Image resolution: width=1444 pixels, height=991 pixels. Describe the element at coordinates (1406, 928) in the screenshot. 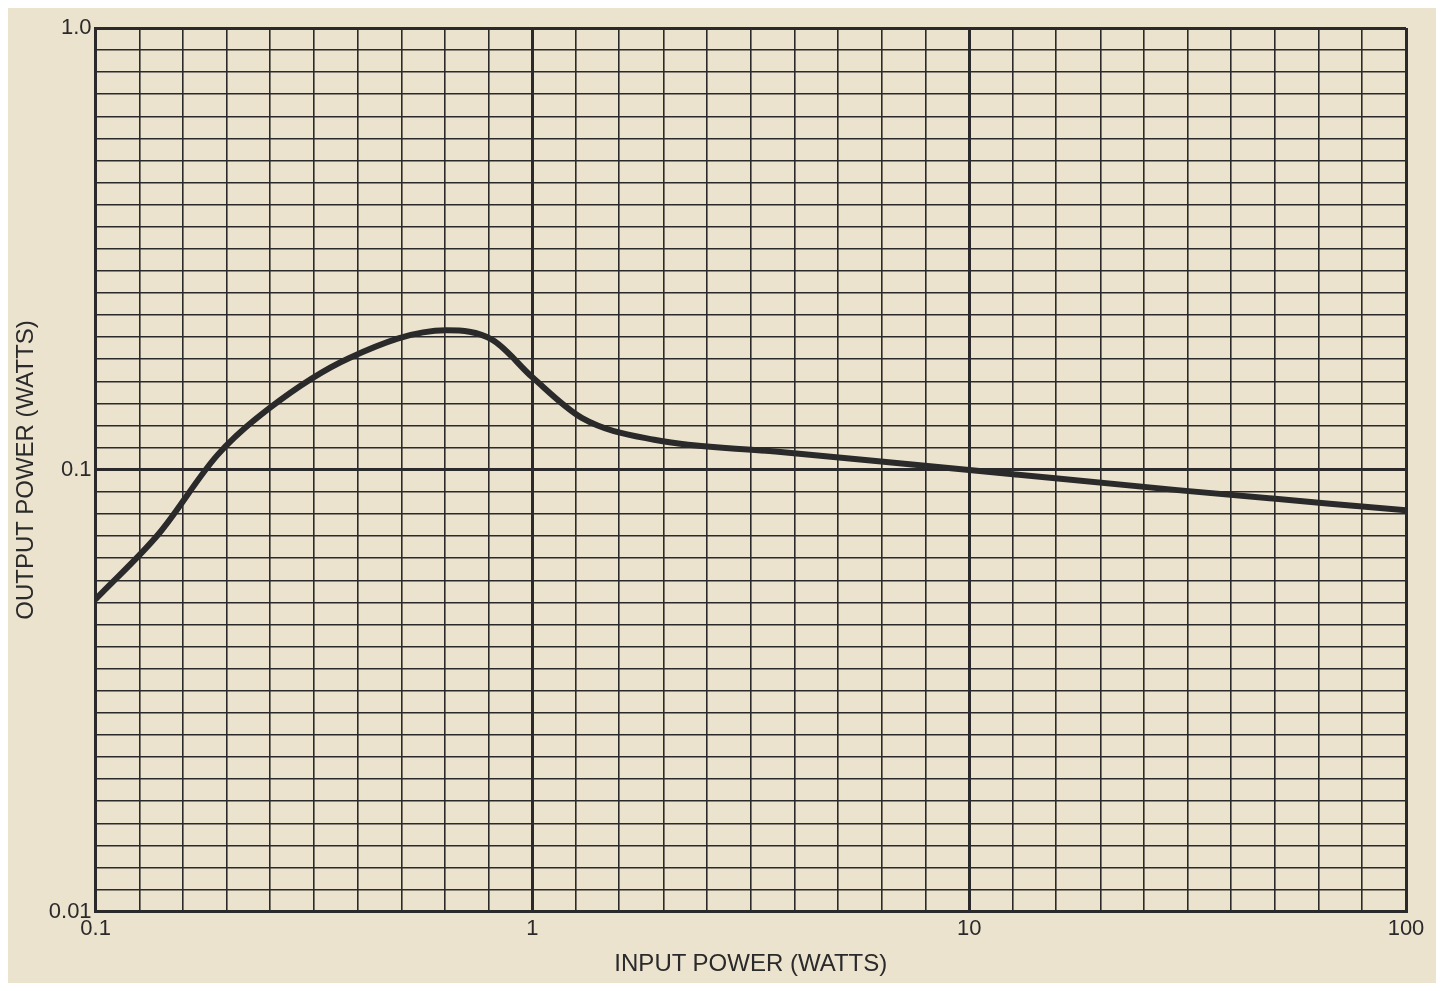

I see `x-tick-label: 100` at that location.